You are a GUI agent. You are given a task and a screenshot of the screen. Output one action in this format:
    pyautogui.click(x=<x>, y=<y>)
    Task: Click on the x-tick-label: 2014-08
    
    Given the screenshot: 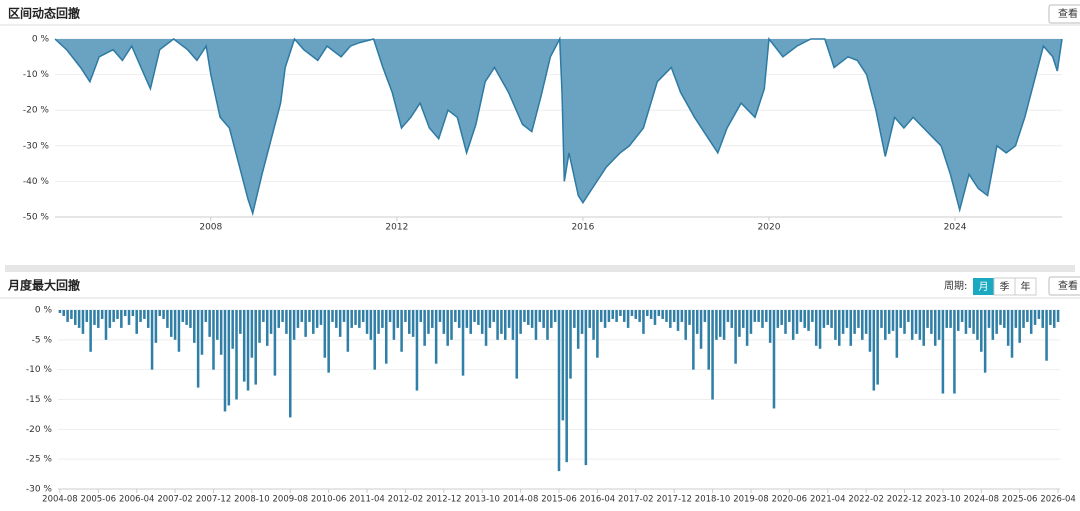 What is the action you would take?
    pyautogui.click(x=521, y=500)
    